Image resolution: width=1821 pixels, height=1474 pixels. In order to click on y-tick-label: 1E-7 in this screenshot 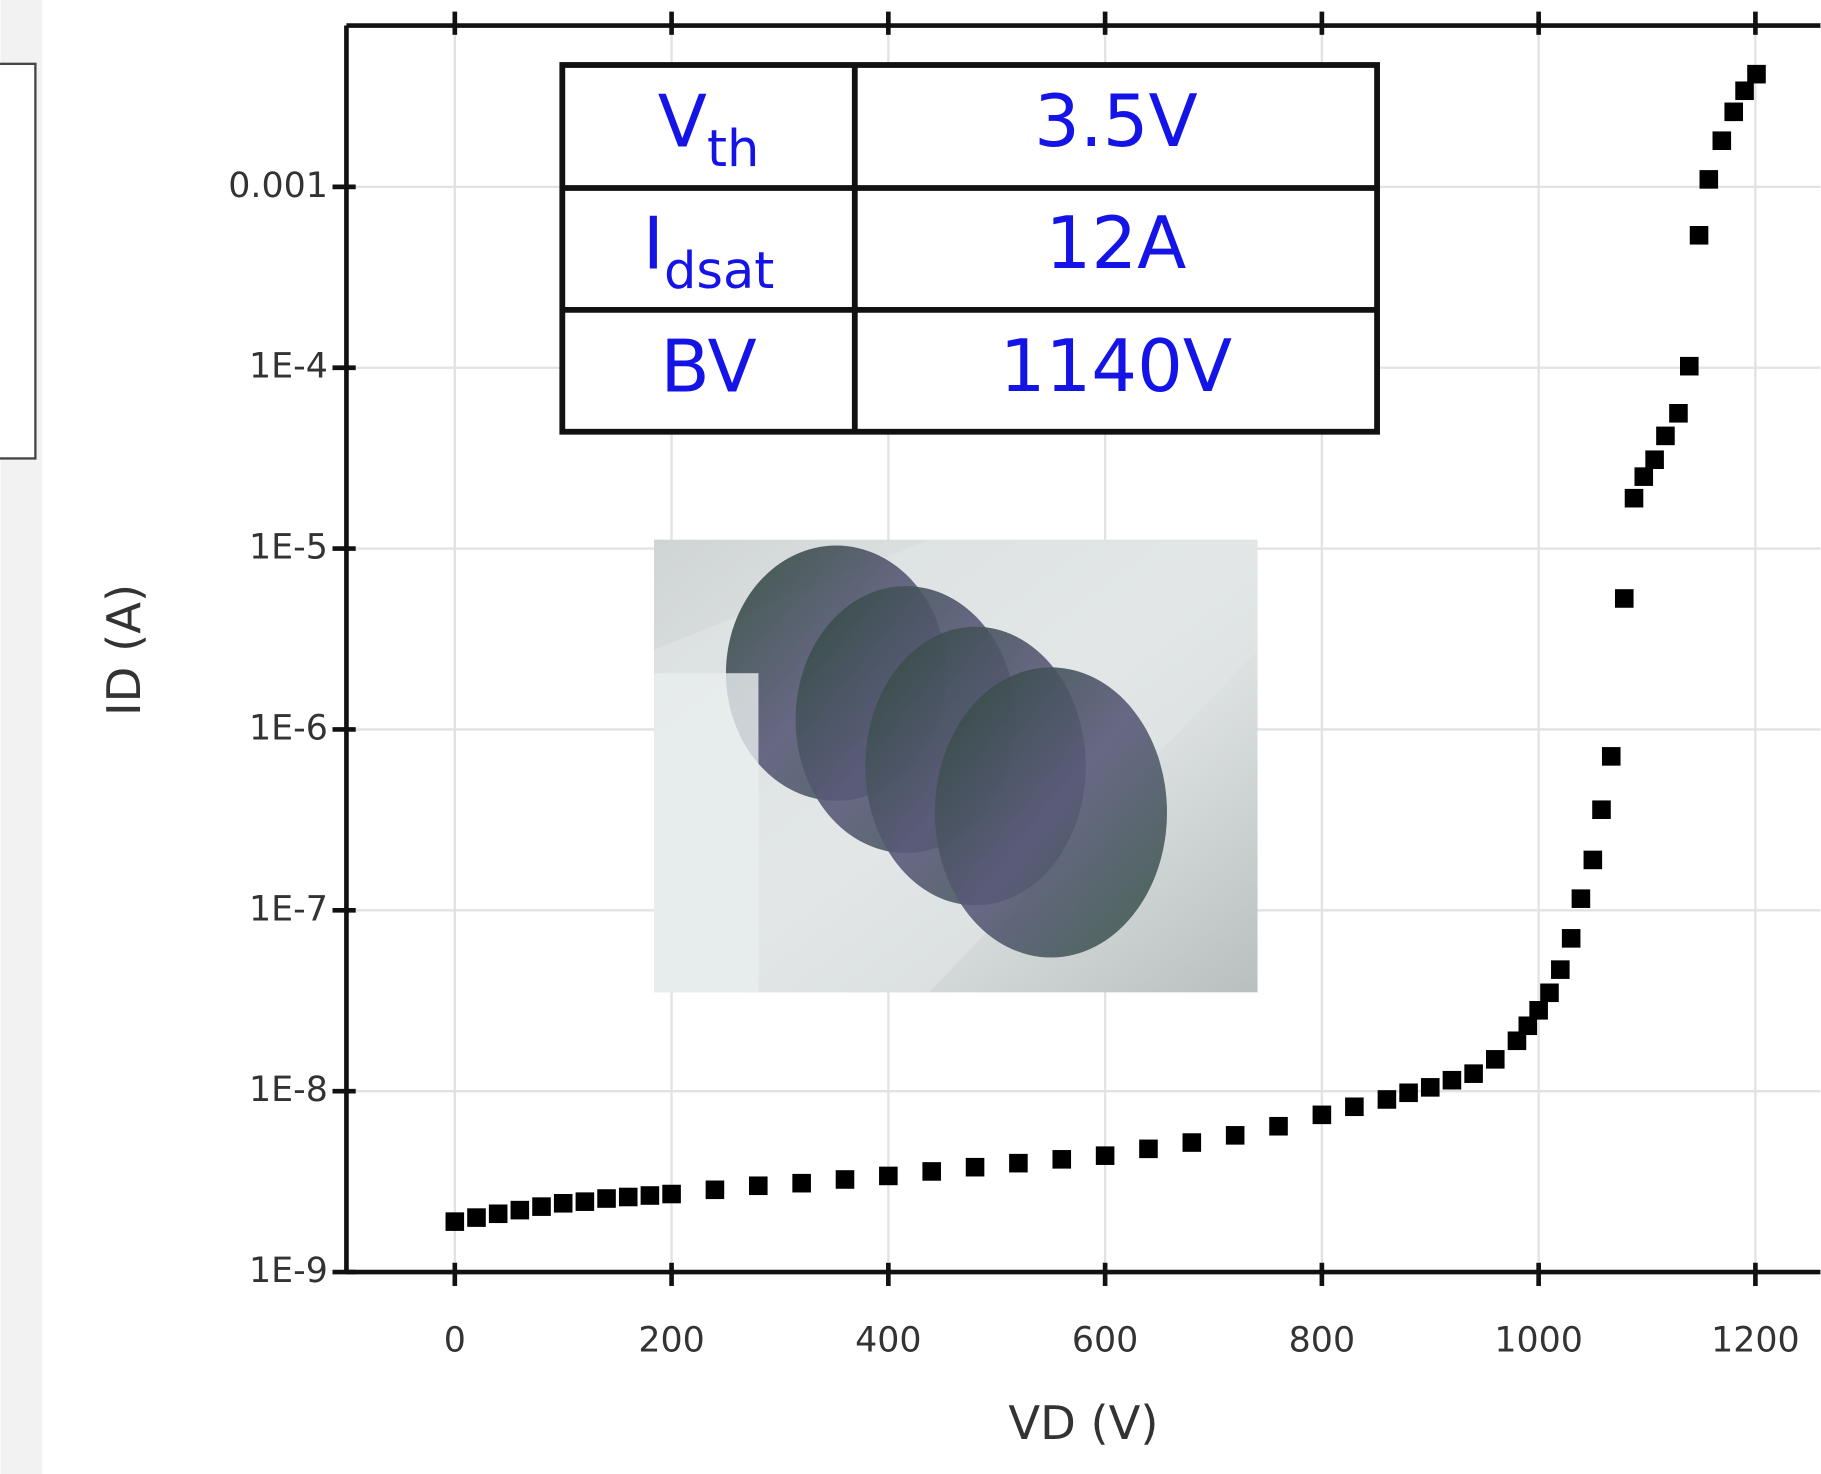, I will do `click(288, 909)`.